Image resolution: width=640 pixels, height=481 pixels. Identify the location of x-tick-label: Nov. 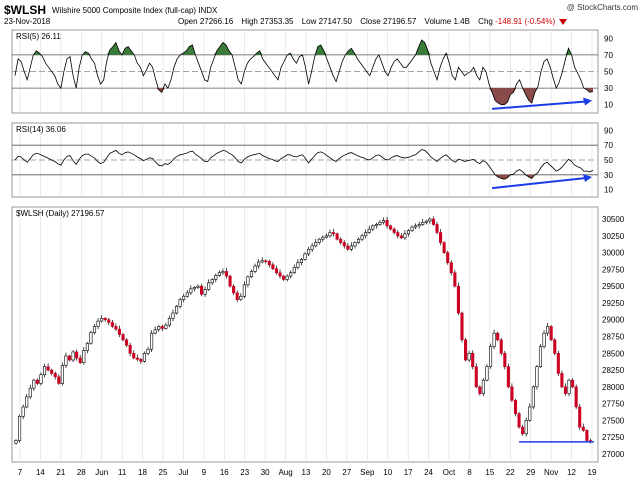
(551, 472).